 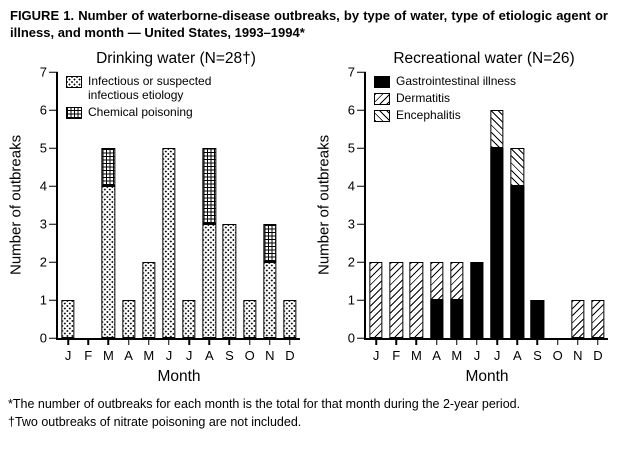 What do you see at coordinates (445, 82) in the screenshot?
I see `legend-item: Gastrointestinal illness` at bounding box center [445, 82].